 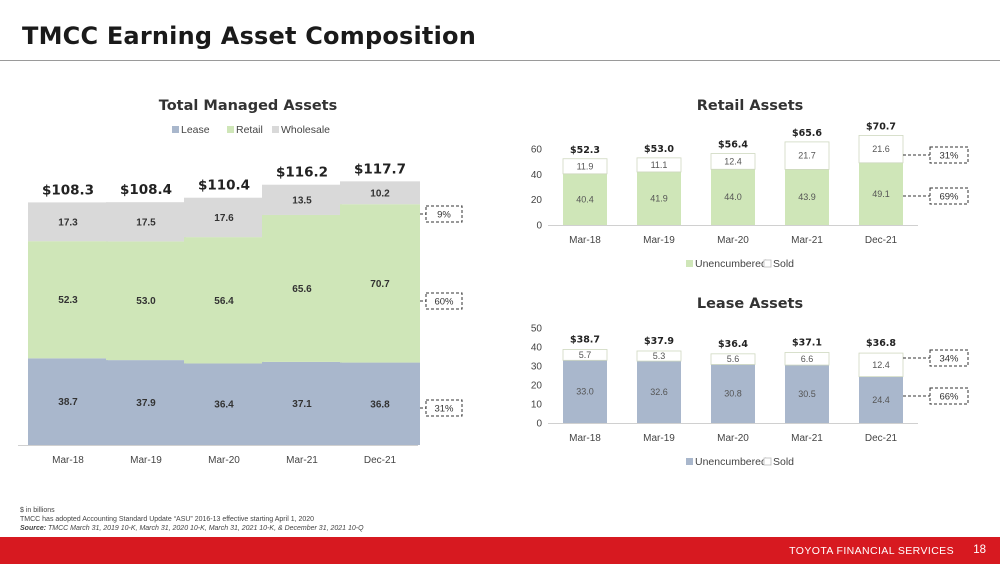 What do you see at coordinates (659, 149) in the screenshot?
I see `total-label-retail-mar-19: $53.0` at bounding box center [659, 149].